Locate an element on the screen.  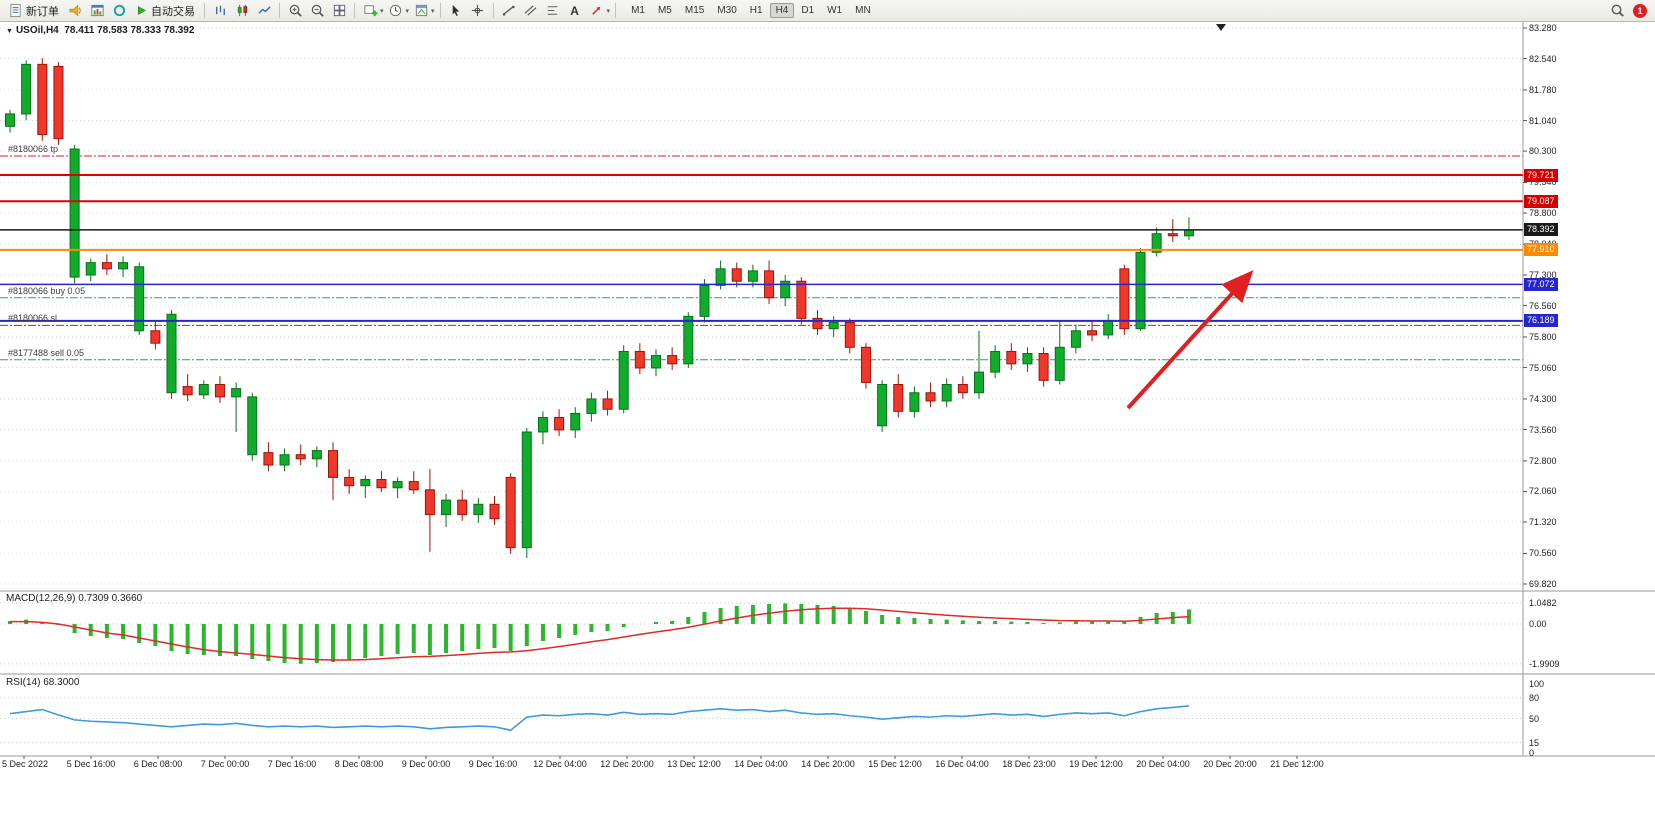
zoom-out-icon is located at coordinates (317, 10).